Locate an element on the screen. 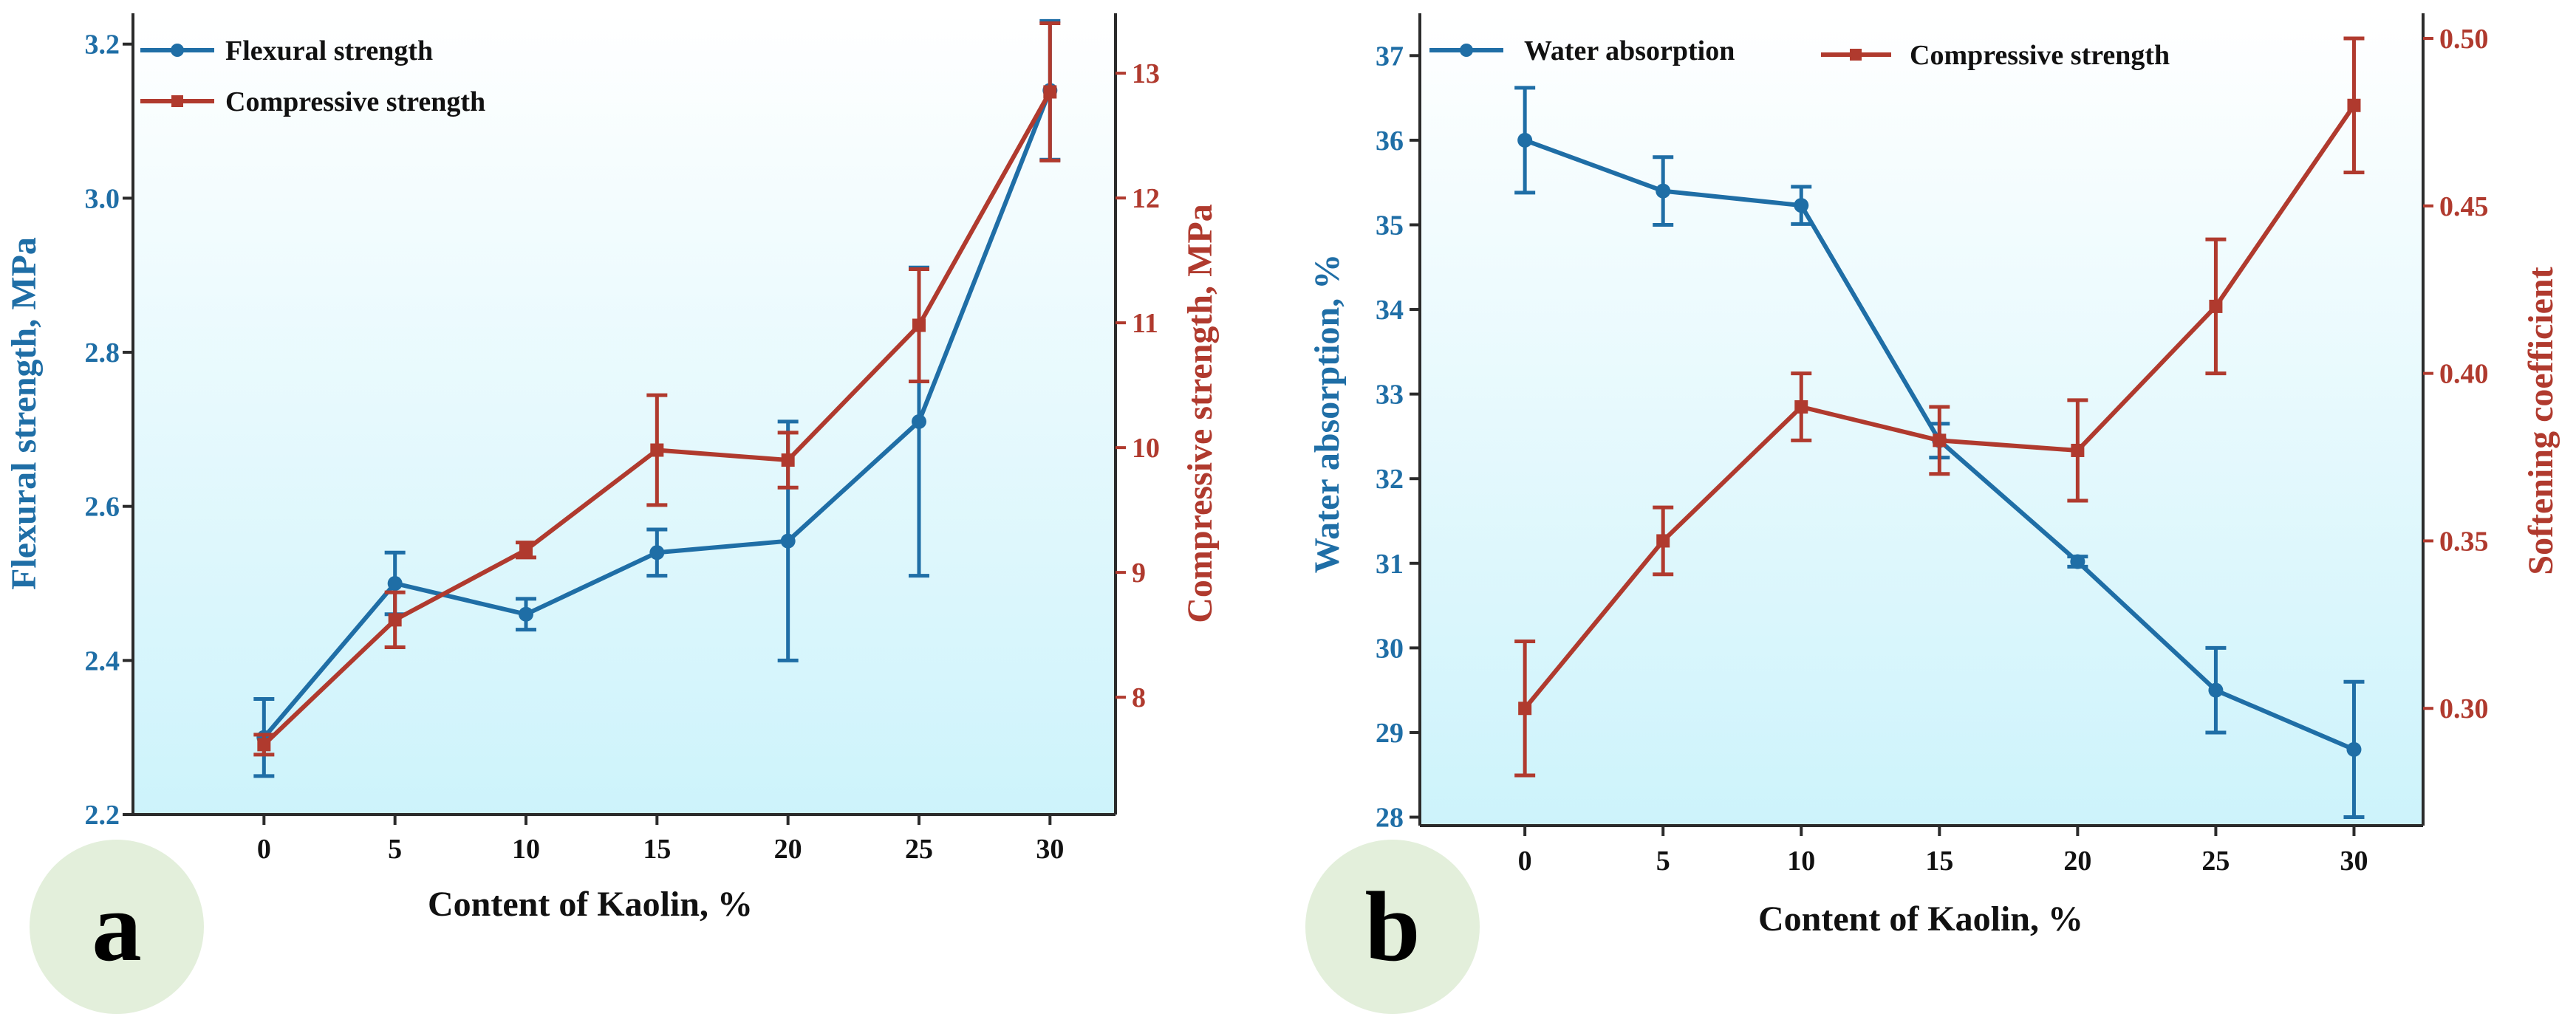 This screenshot has height=1025, width=2576. plot-b-right-tick-label: 0.35 is located at coordinates (2464, 542).